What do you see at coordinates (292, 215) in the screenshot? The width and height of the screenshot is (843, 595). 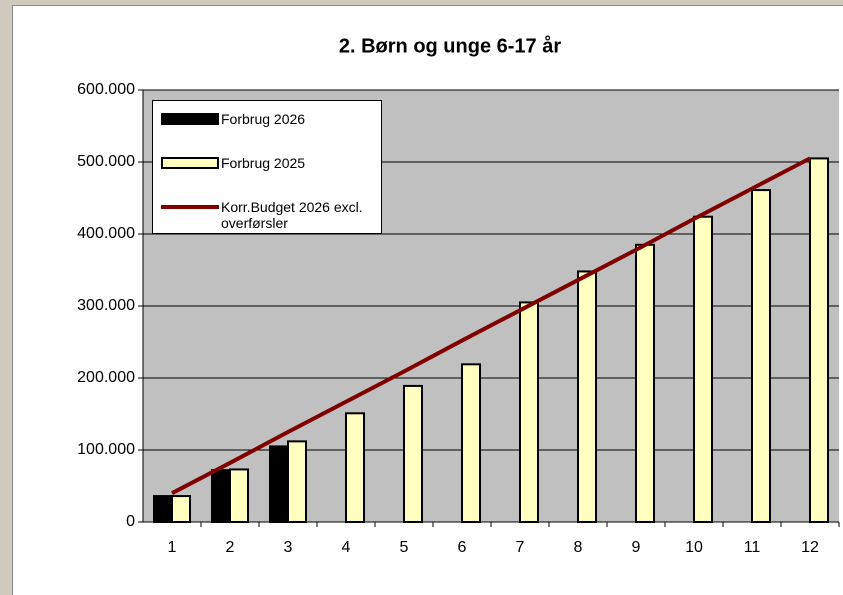 I see `legend-label: Korr.Budget 2026 excl. overførsler` at bounding box center [292, 215].